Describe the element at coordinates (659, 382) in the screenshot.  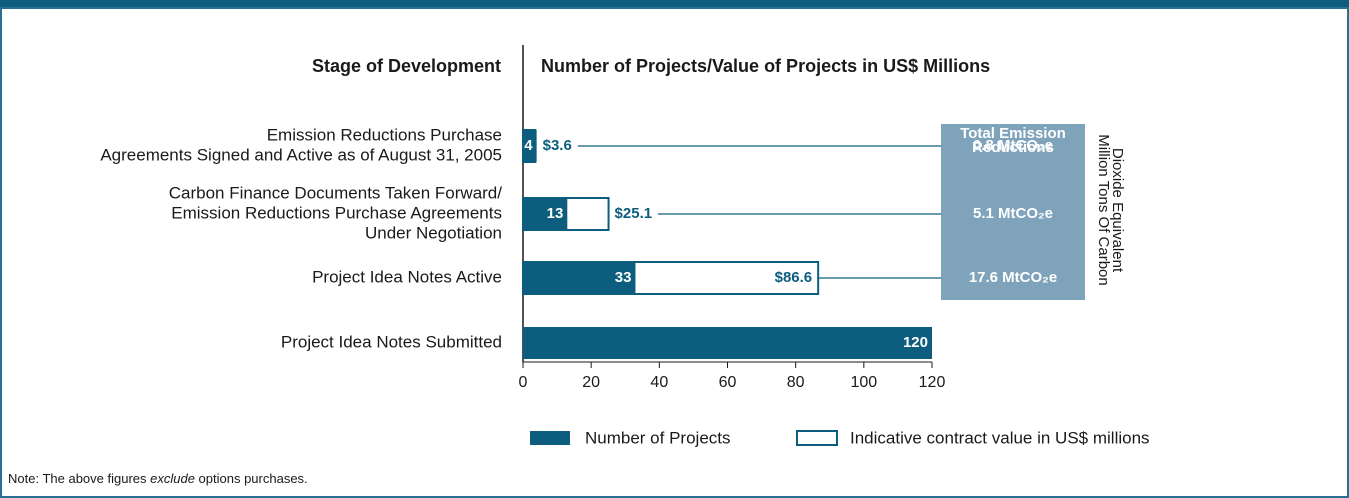
I see `x-tick-label: 40` at that location.